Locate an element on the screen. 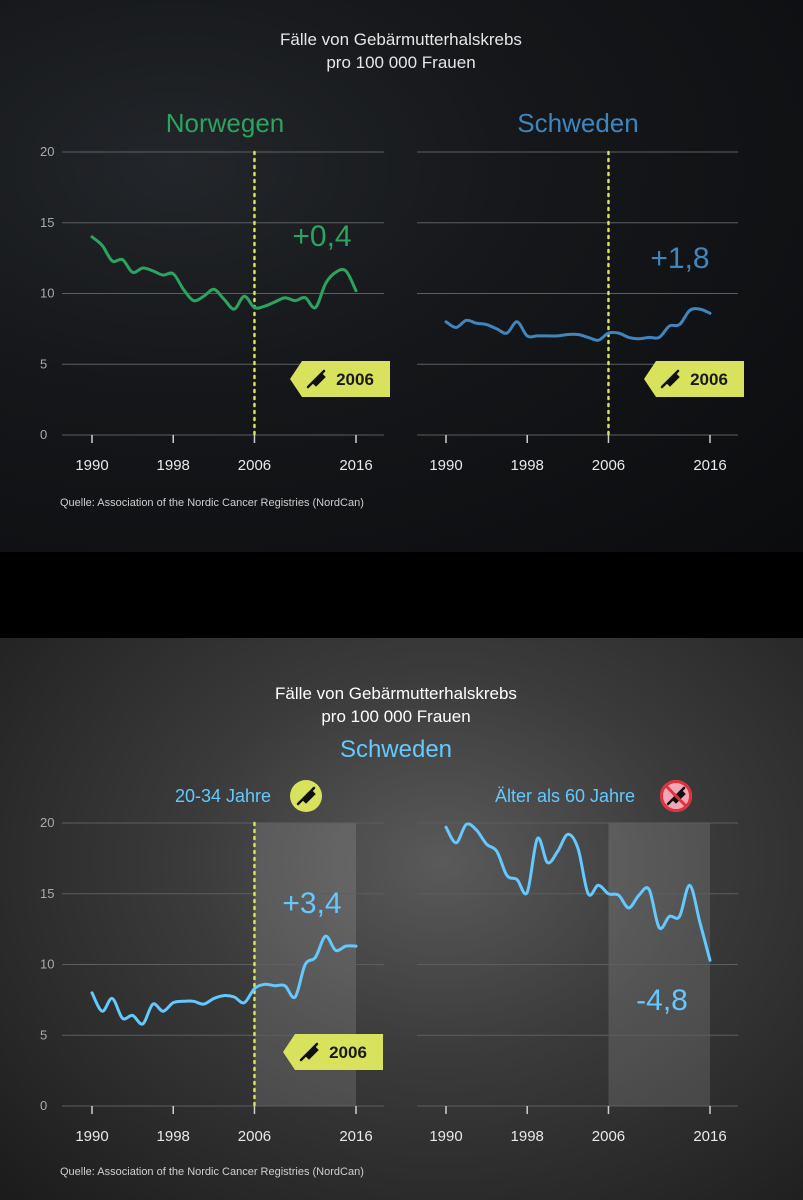  chart-top-right: 1990 1998 2006 2016 Schweden +1,8 2006 is located at coordinates (580, 291).